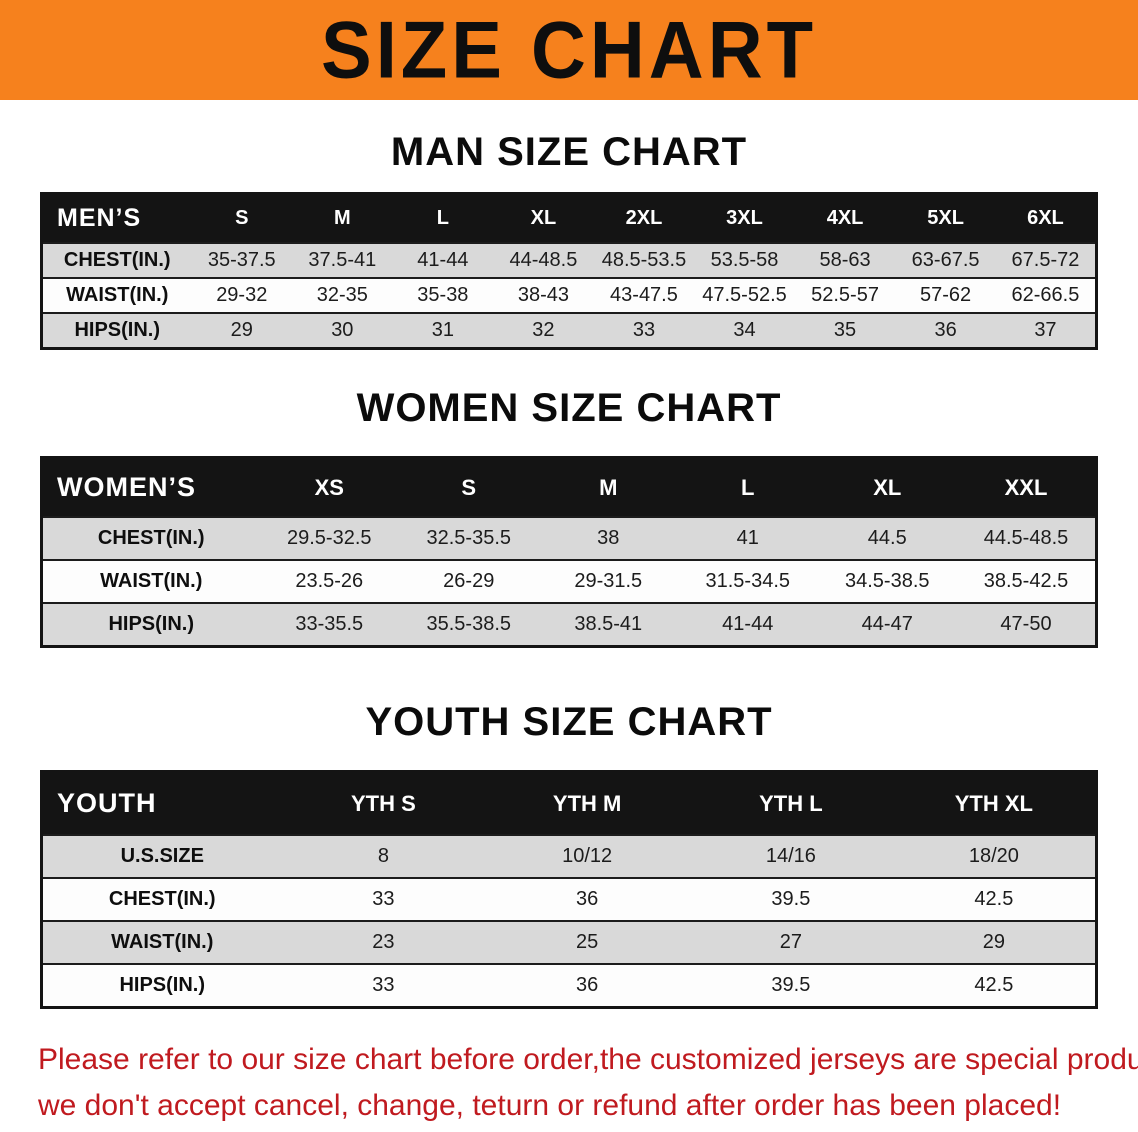  Describe the element at coordinates (443, 295) in the screenshot. I see `size-cell: 35-38` at that location.